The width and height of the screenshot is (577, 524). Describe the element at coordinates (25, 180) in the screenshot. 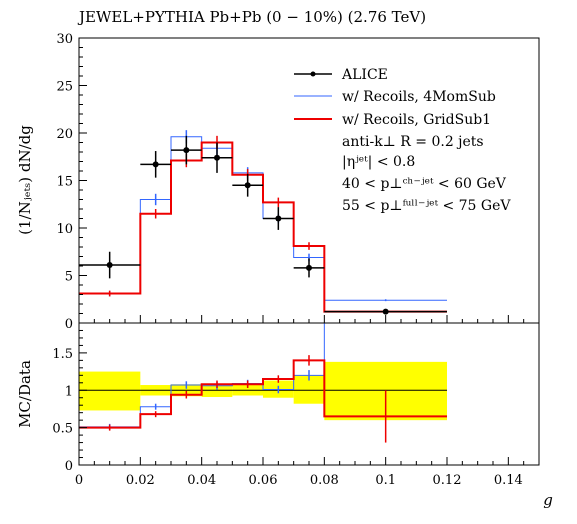

I see `main-y-axis-label: (1/Nⱼₑₜₛ) dN/dg` at that location.